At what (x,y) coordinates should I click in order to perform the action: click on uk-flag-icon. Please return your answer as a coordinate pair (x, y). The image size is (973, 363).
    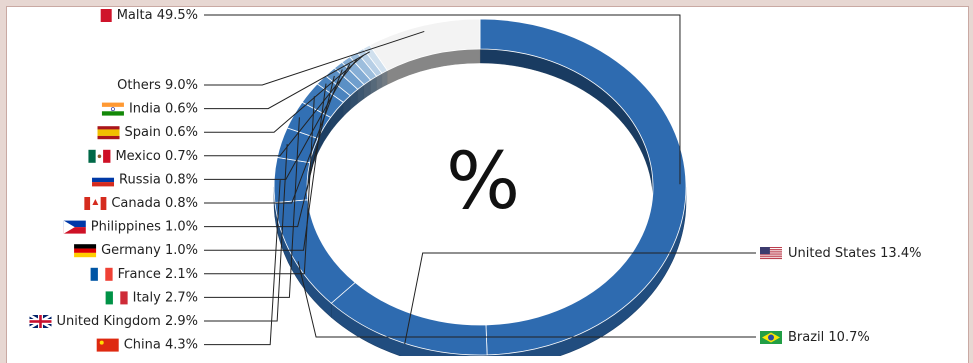
    Looking at the image, I should click on (40, 321).